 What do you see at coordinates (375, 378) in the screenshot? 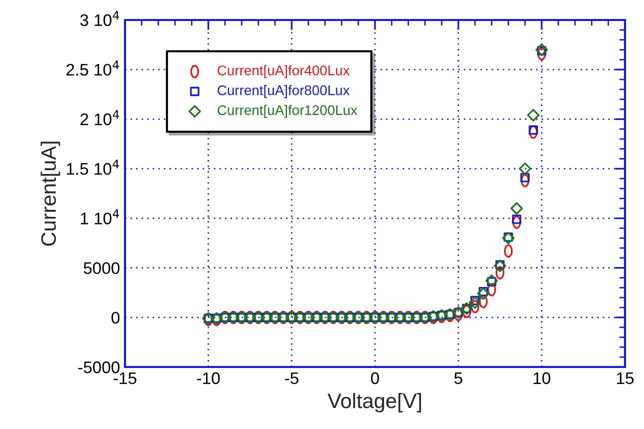
I see `x-tick-label: 0` at bounding box center [375, 378].